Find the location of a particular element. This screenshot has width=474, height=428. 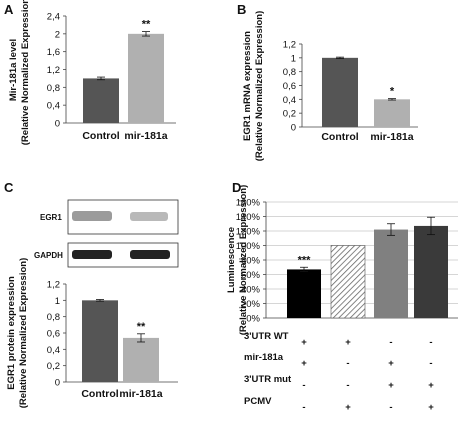

condition-row-label: mir-181a is located at coordinates (264, 357).